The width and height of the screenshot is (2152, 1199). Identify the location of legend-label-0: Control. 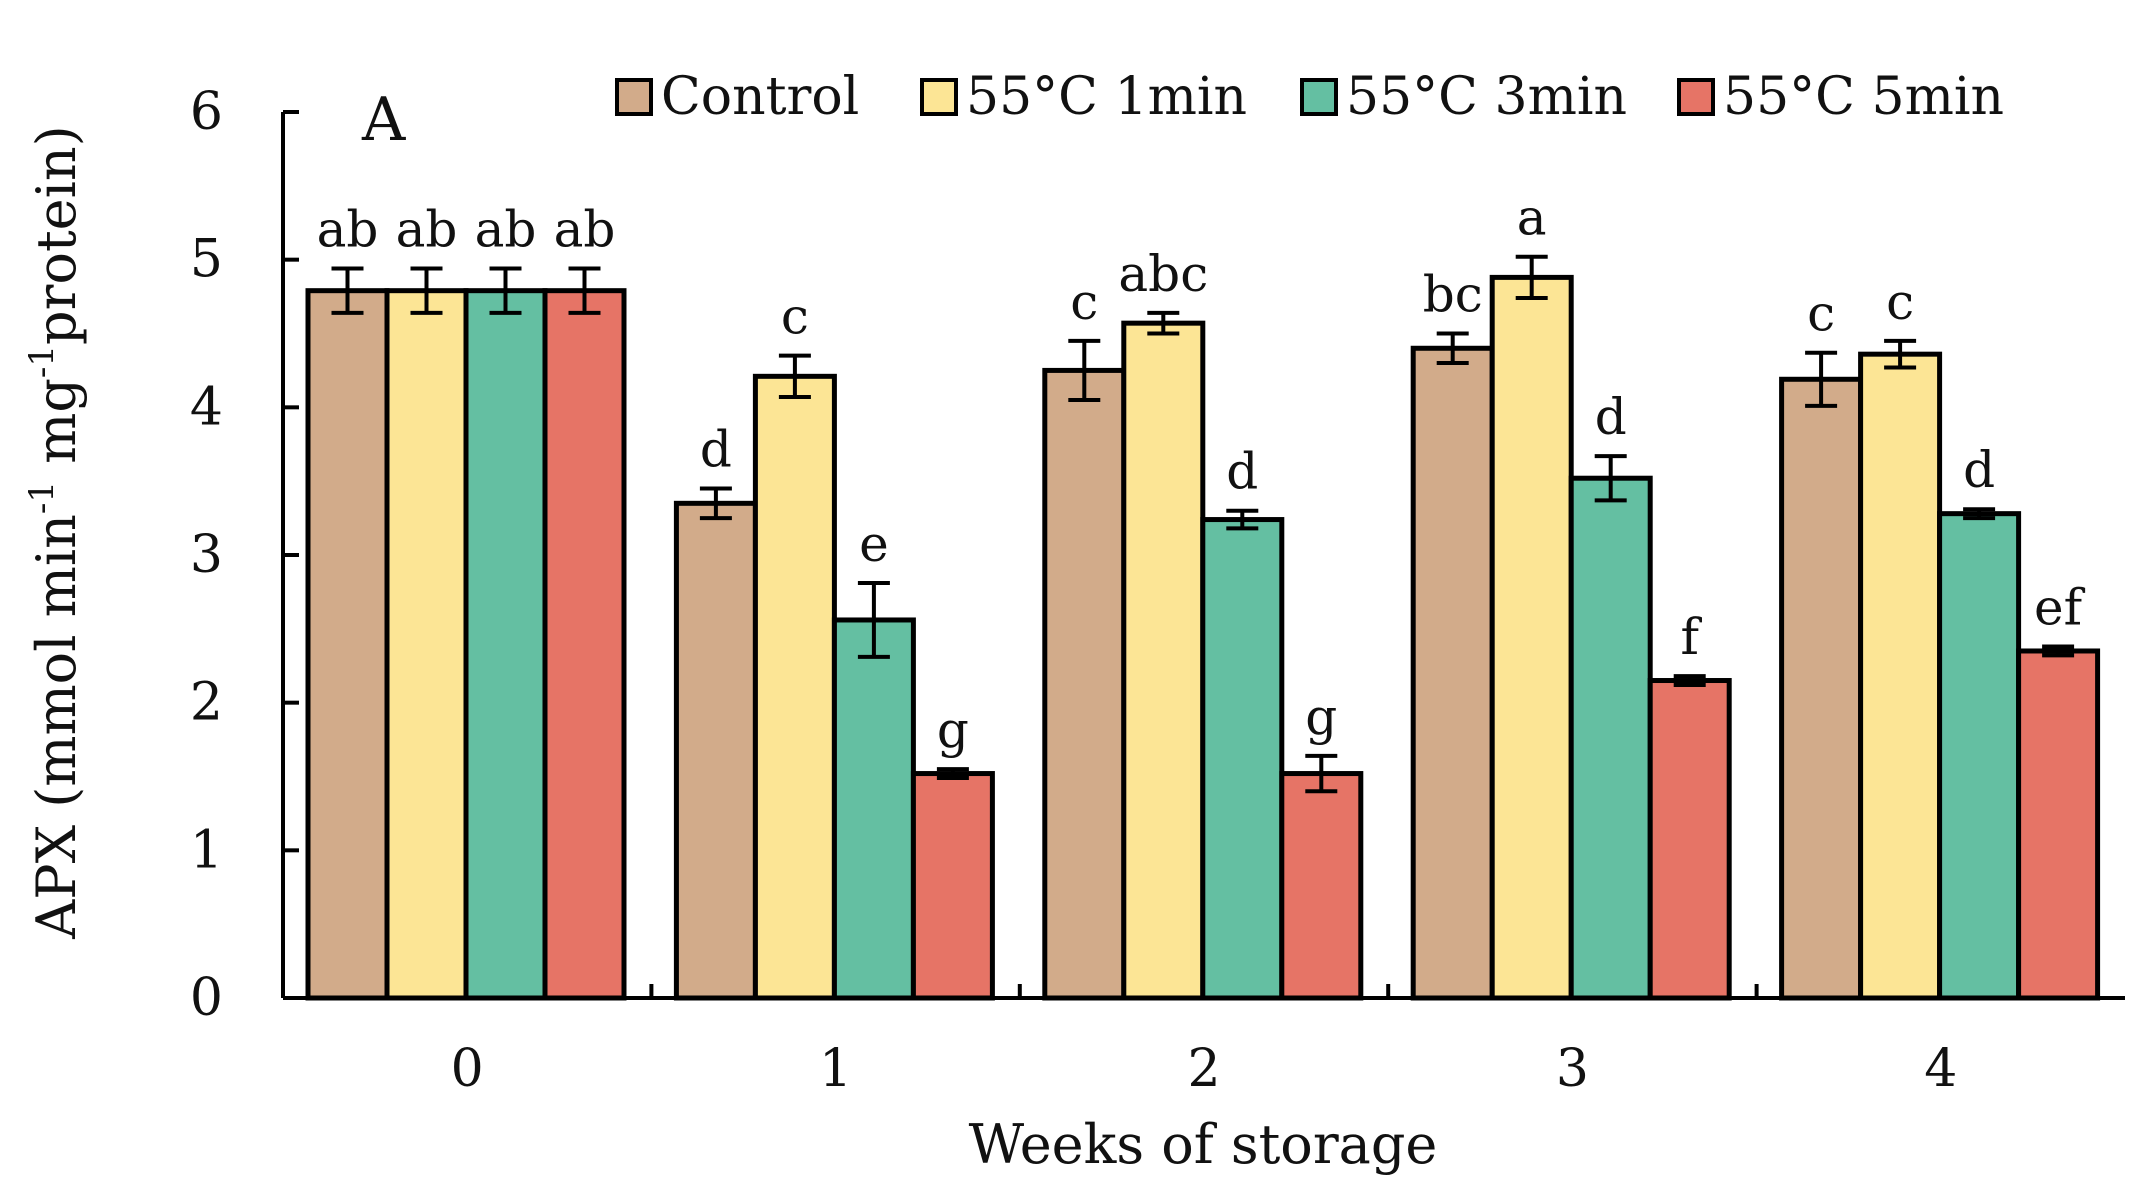
(760, 97).